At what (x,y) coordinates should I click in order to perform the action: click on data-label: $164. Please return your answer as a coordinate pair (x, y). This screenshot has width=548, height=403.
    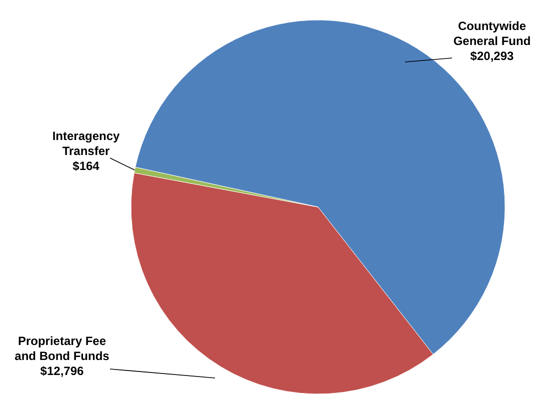
    Looking at the image, I should click on (86, 166).